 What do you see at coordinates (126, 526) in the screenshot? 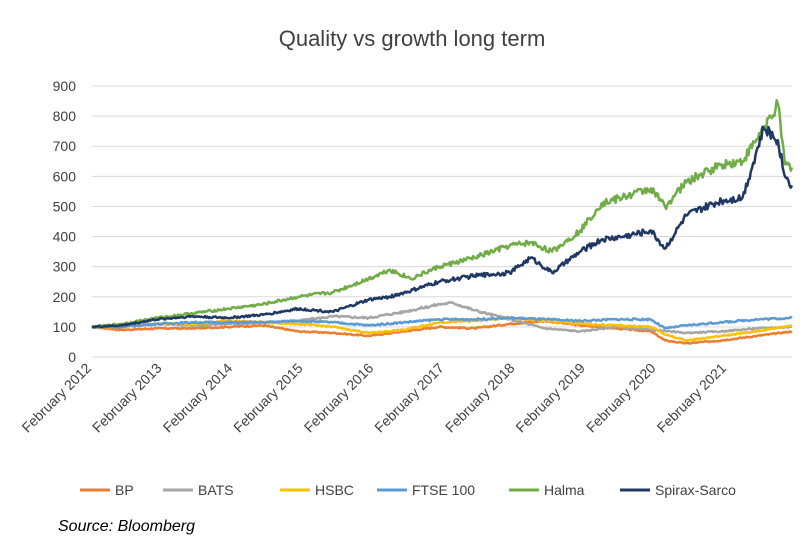
I see `source-note: Source: Bloomberg` at bounding box center [126, 526].